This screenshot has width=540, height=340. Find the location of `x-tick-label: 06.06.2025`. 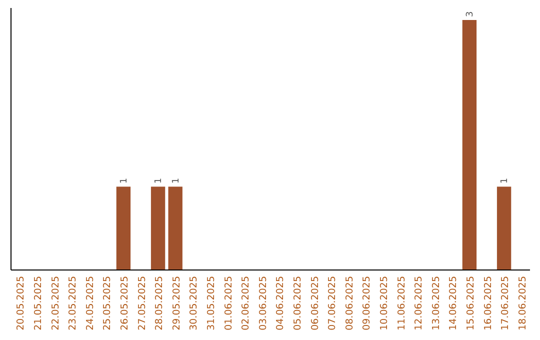

x-tick-label: 06.06.2025 is located at coordinates (315, 303).